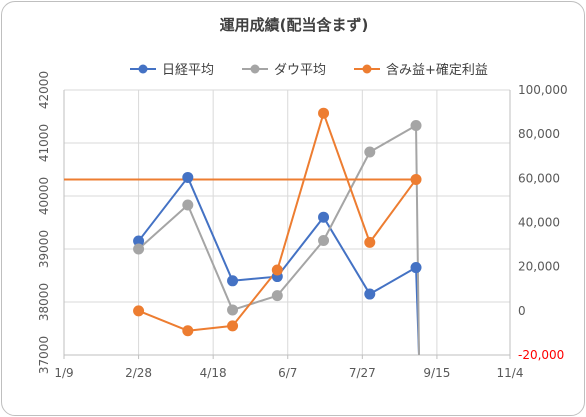 The width and height of the screenshot is (586, 417). Describe the element at coordinates (539, 134) in the screenshot. I see `y-right-tick-label: 80,000` at that location.